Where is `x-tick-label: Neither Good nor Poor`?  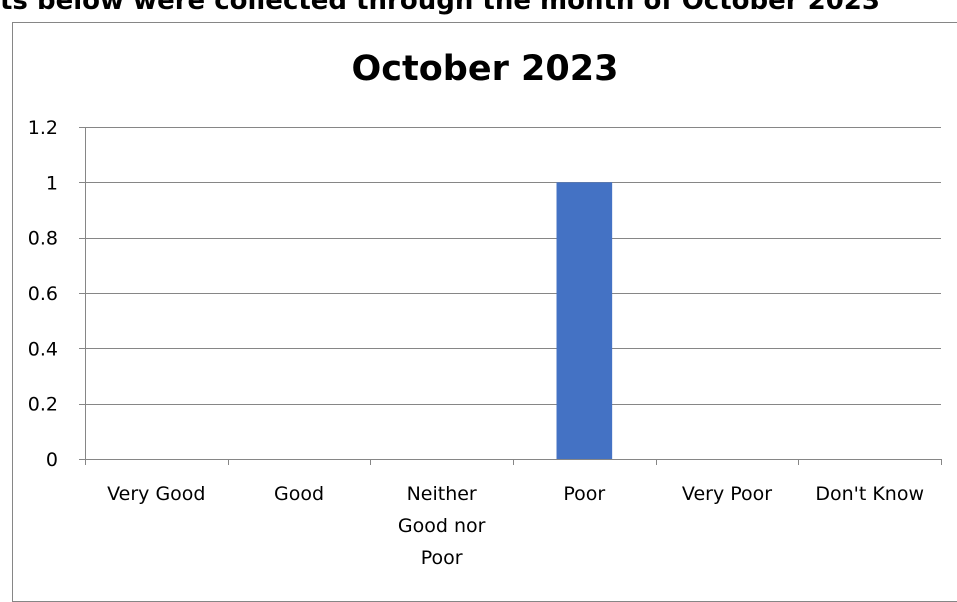 x-tick-label: Neither Good nor Poor is located at coordinates (442, 526).